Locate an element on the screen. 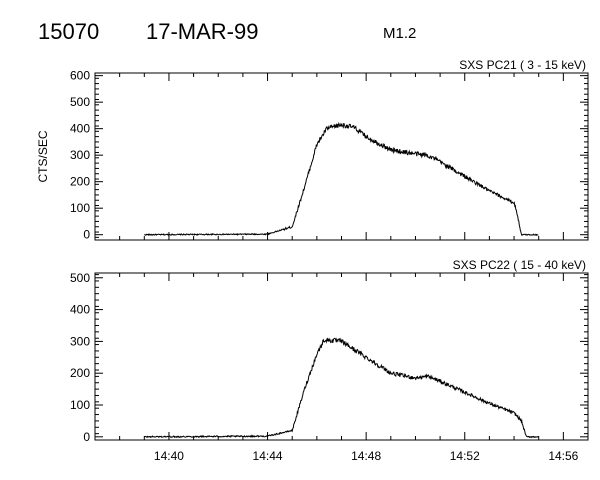  event-number: 15070 is located at coordinates (68, 31).